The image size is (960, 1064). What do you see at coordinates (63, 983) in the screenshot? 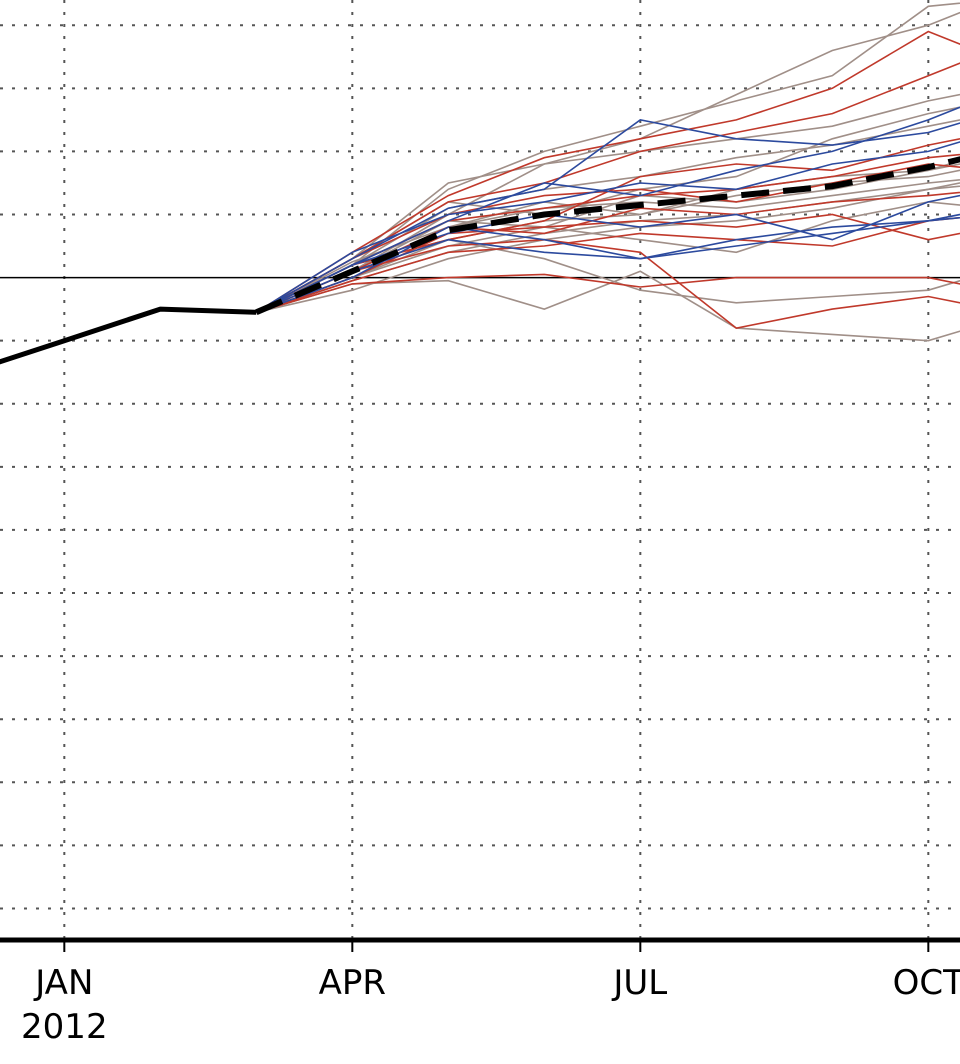
I see `x-tick-label-1: JAN` at bounding box center [63, 983].